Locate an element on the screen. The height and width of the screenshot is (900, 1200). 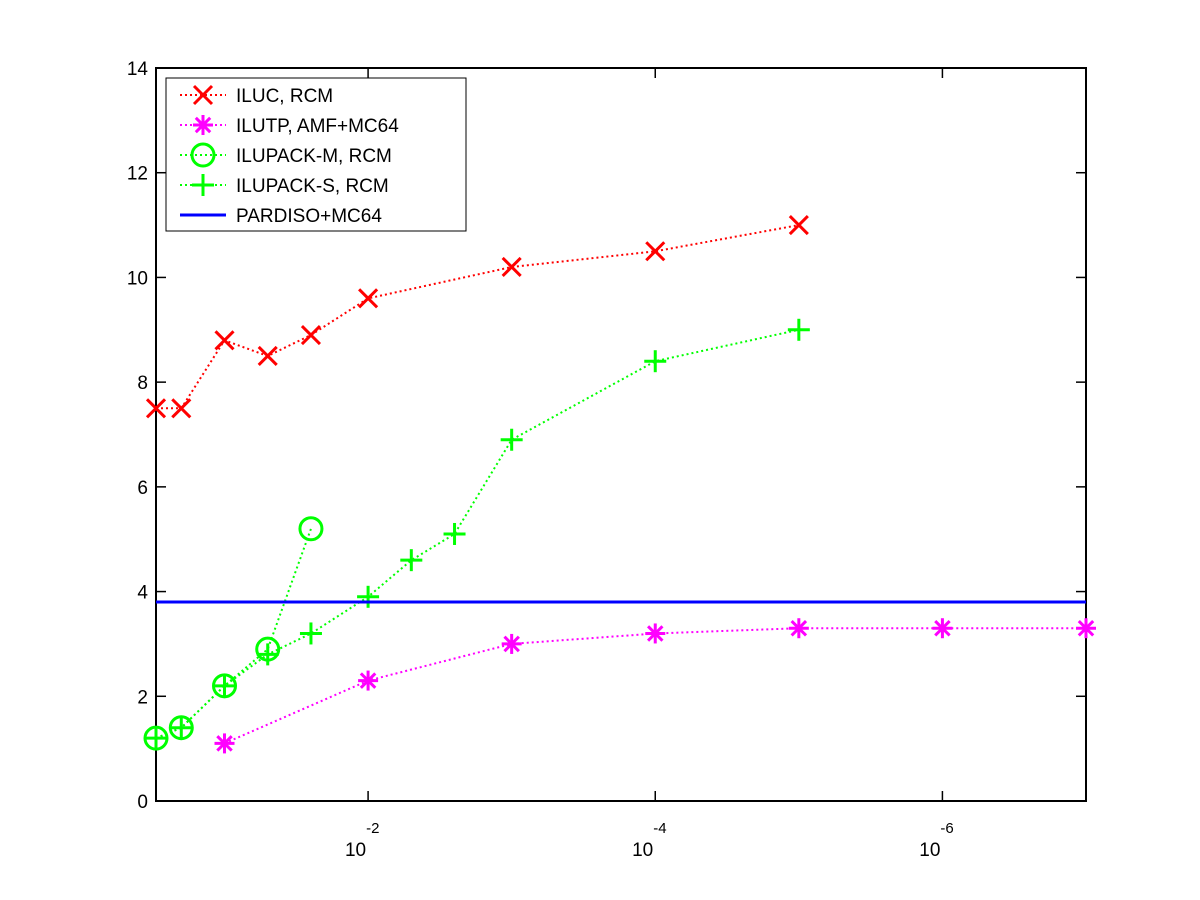
x-tick-label-exponent: -2 is located at coordinates (372, 828).